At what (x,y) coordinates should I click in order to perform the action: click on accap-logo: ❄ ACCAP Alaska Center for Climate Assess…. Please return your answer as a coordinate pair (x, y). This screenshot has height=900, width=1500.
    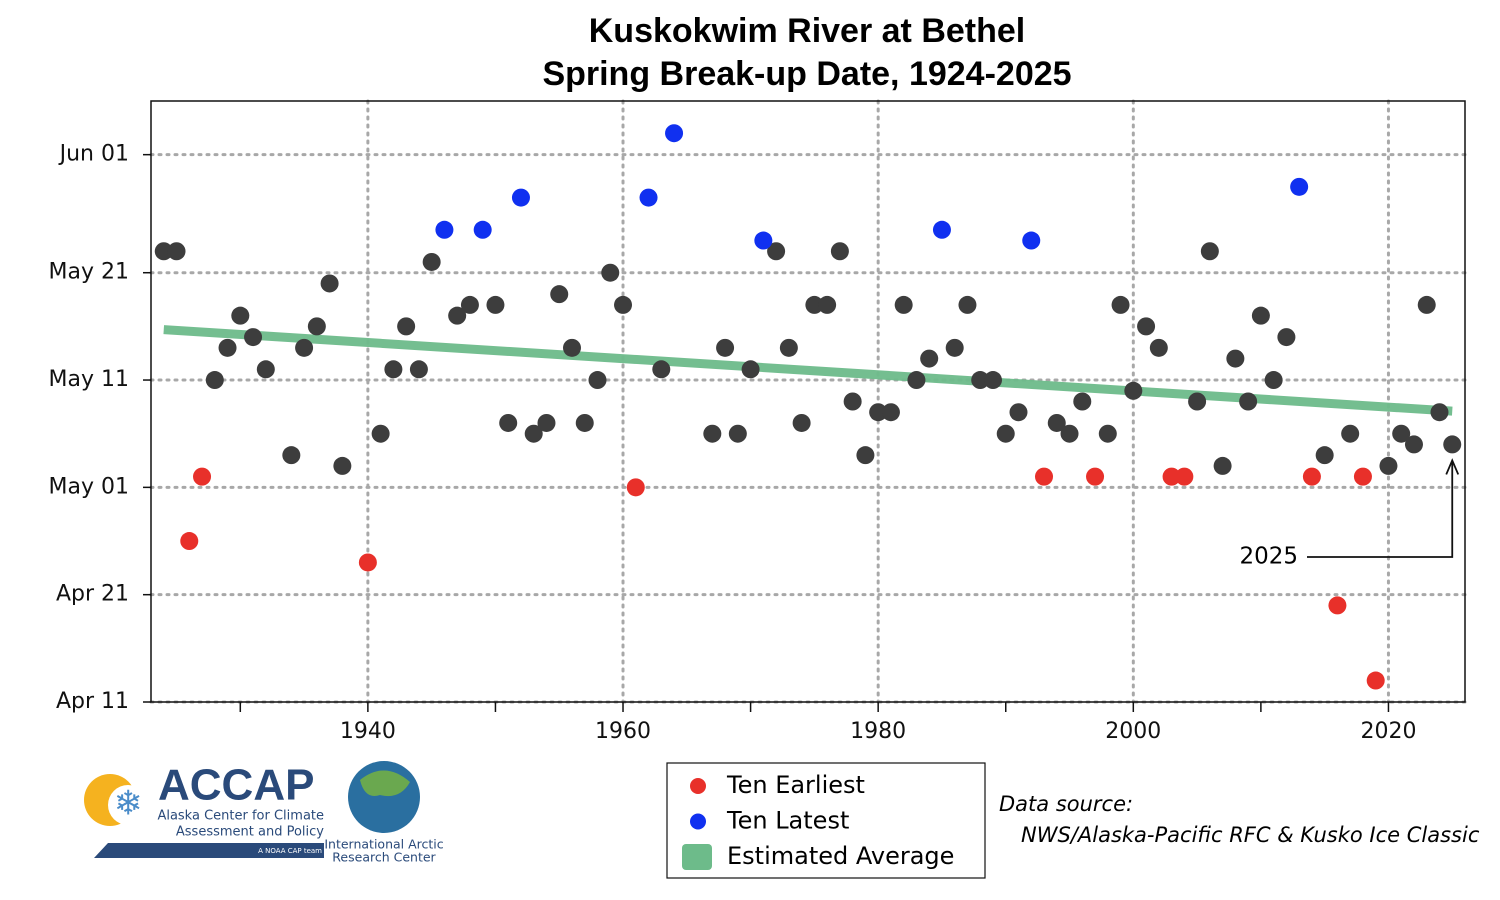
    Looking at the image, I should click on (204, 809).